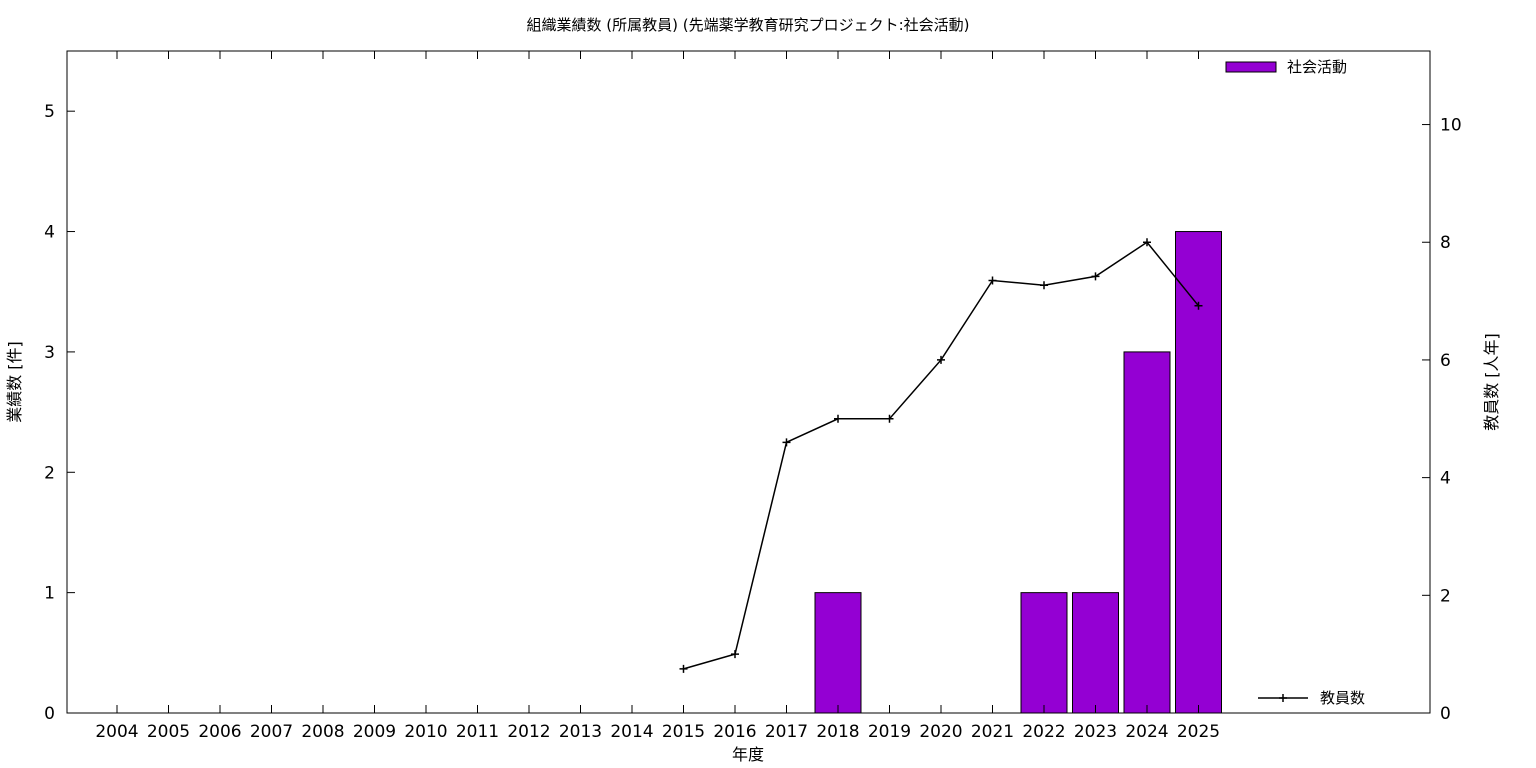 This screenshot has height=768, width=1536. I want to click on y2-tick-label: 2, so click(1445, 596).